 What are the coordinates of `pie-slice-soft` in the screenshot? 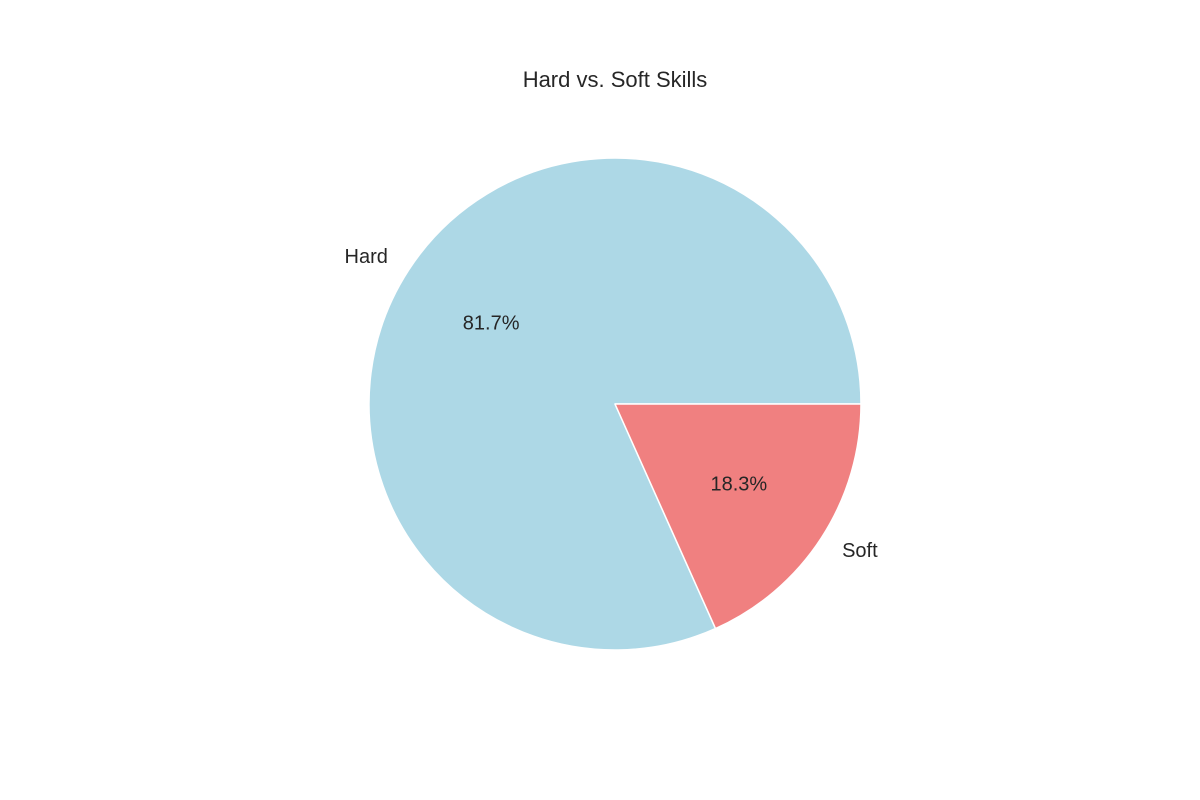 It's located at (738, 516).